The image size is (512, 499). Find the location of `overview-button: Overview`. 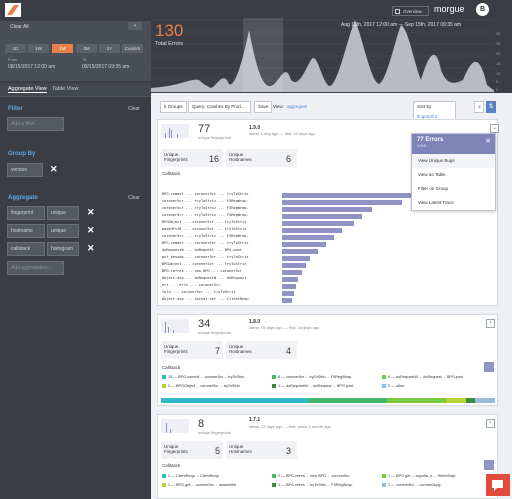

overview-button: Overview is located at coordinates (410, 11).